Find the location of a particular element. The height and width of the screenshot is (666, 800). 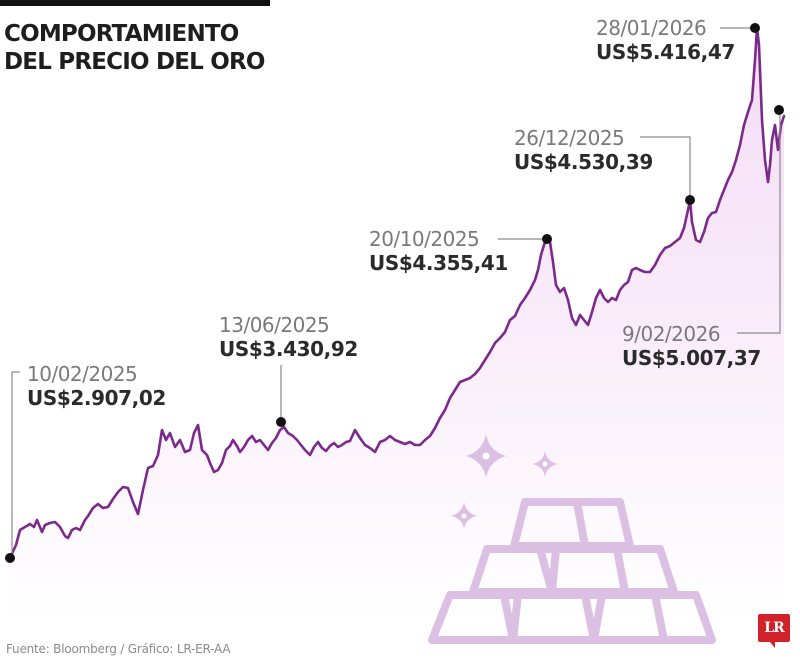

annotation-price: US$5.416,47 is located at coordinates (665, 52).